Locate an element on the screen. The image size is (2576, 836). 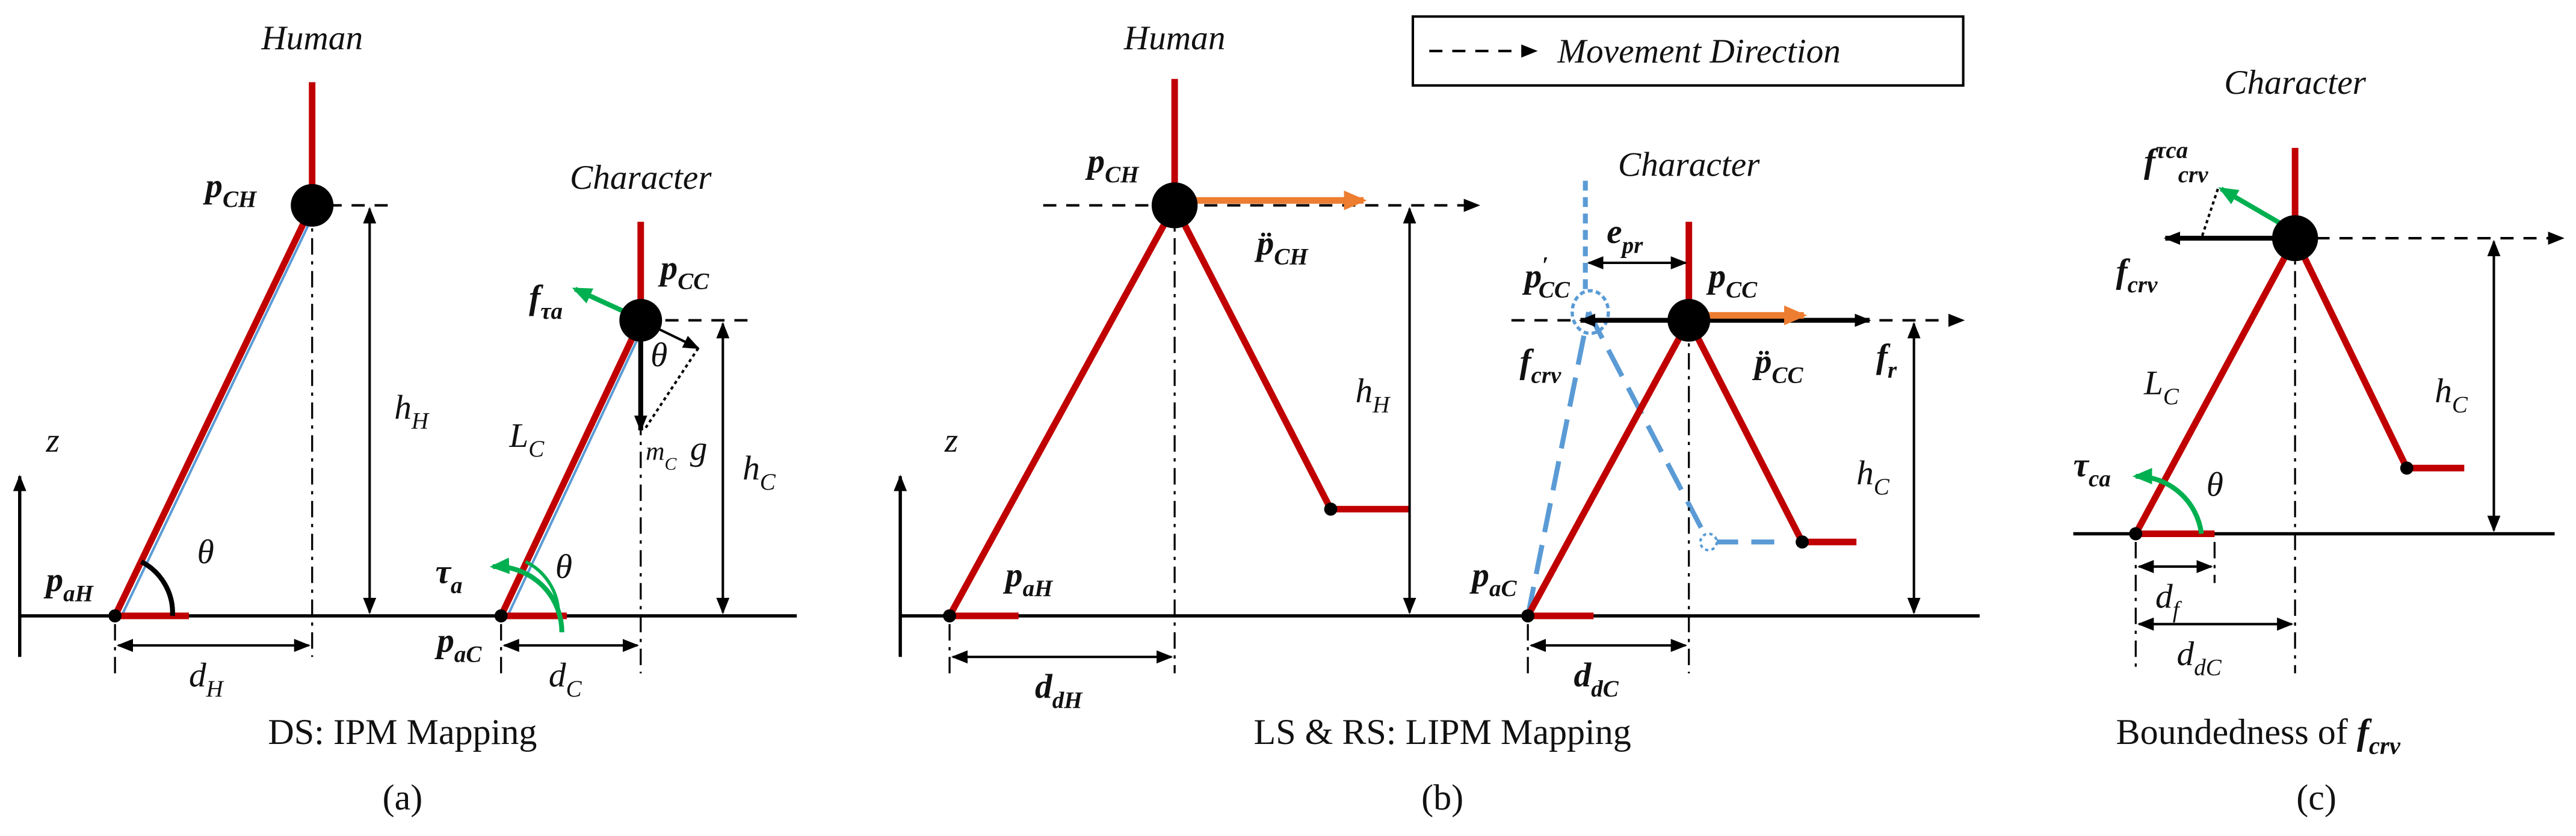
label: g is located at coordinates (699, 449).